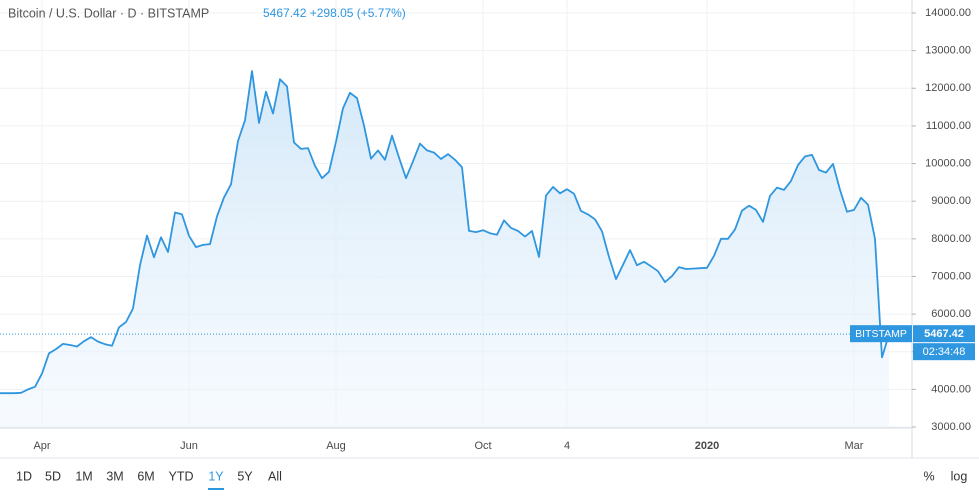 This screenshot has height=497, width=979. Describe the element at coordinates (181, 476) in the screenshot. I see `range-button: YTD` at that location.